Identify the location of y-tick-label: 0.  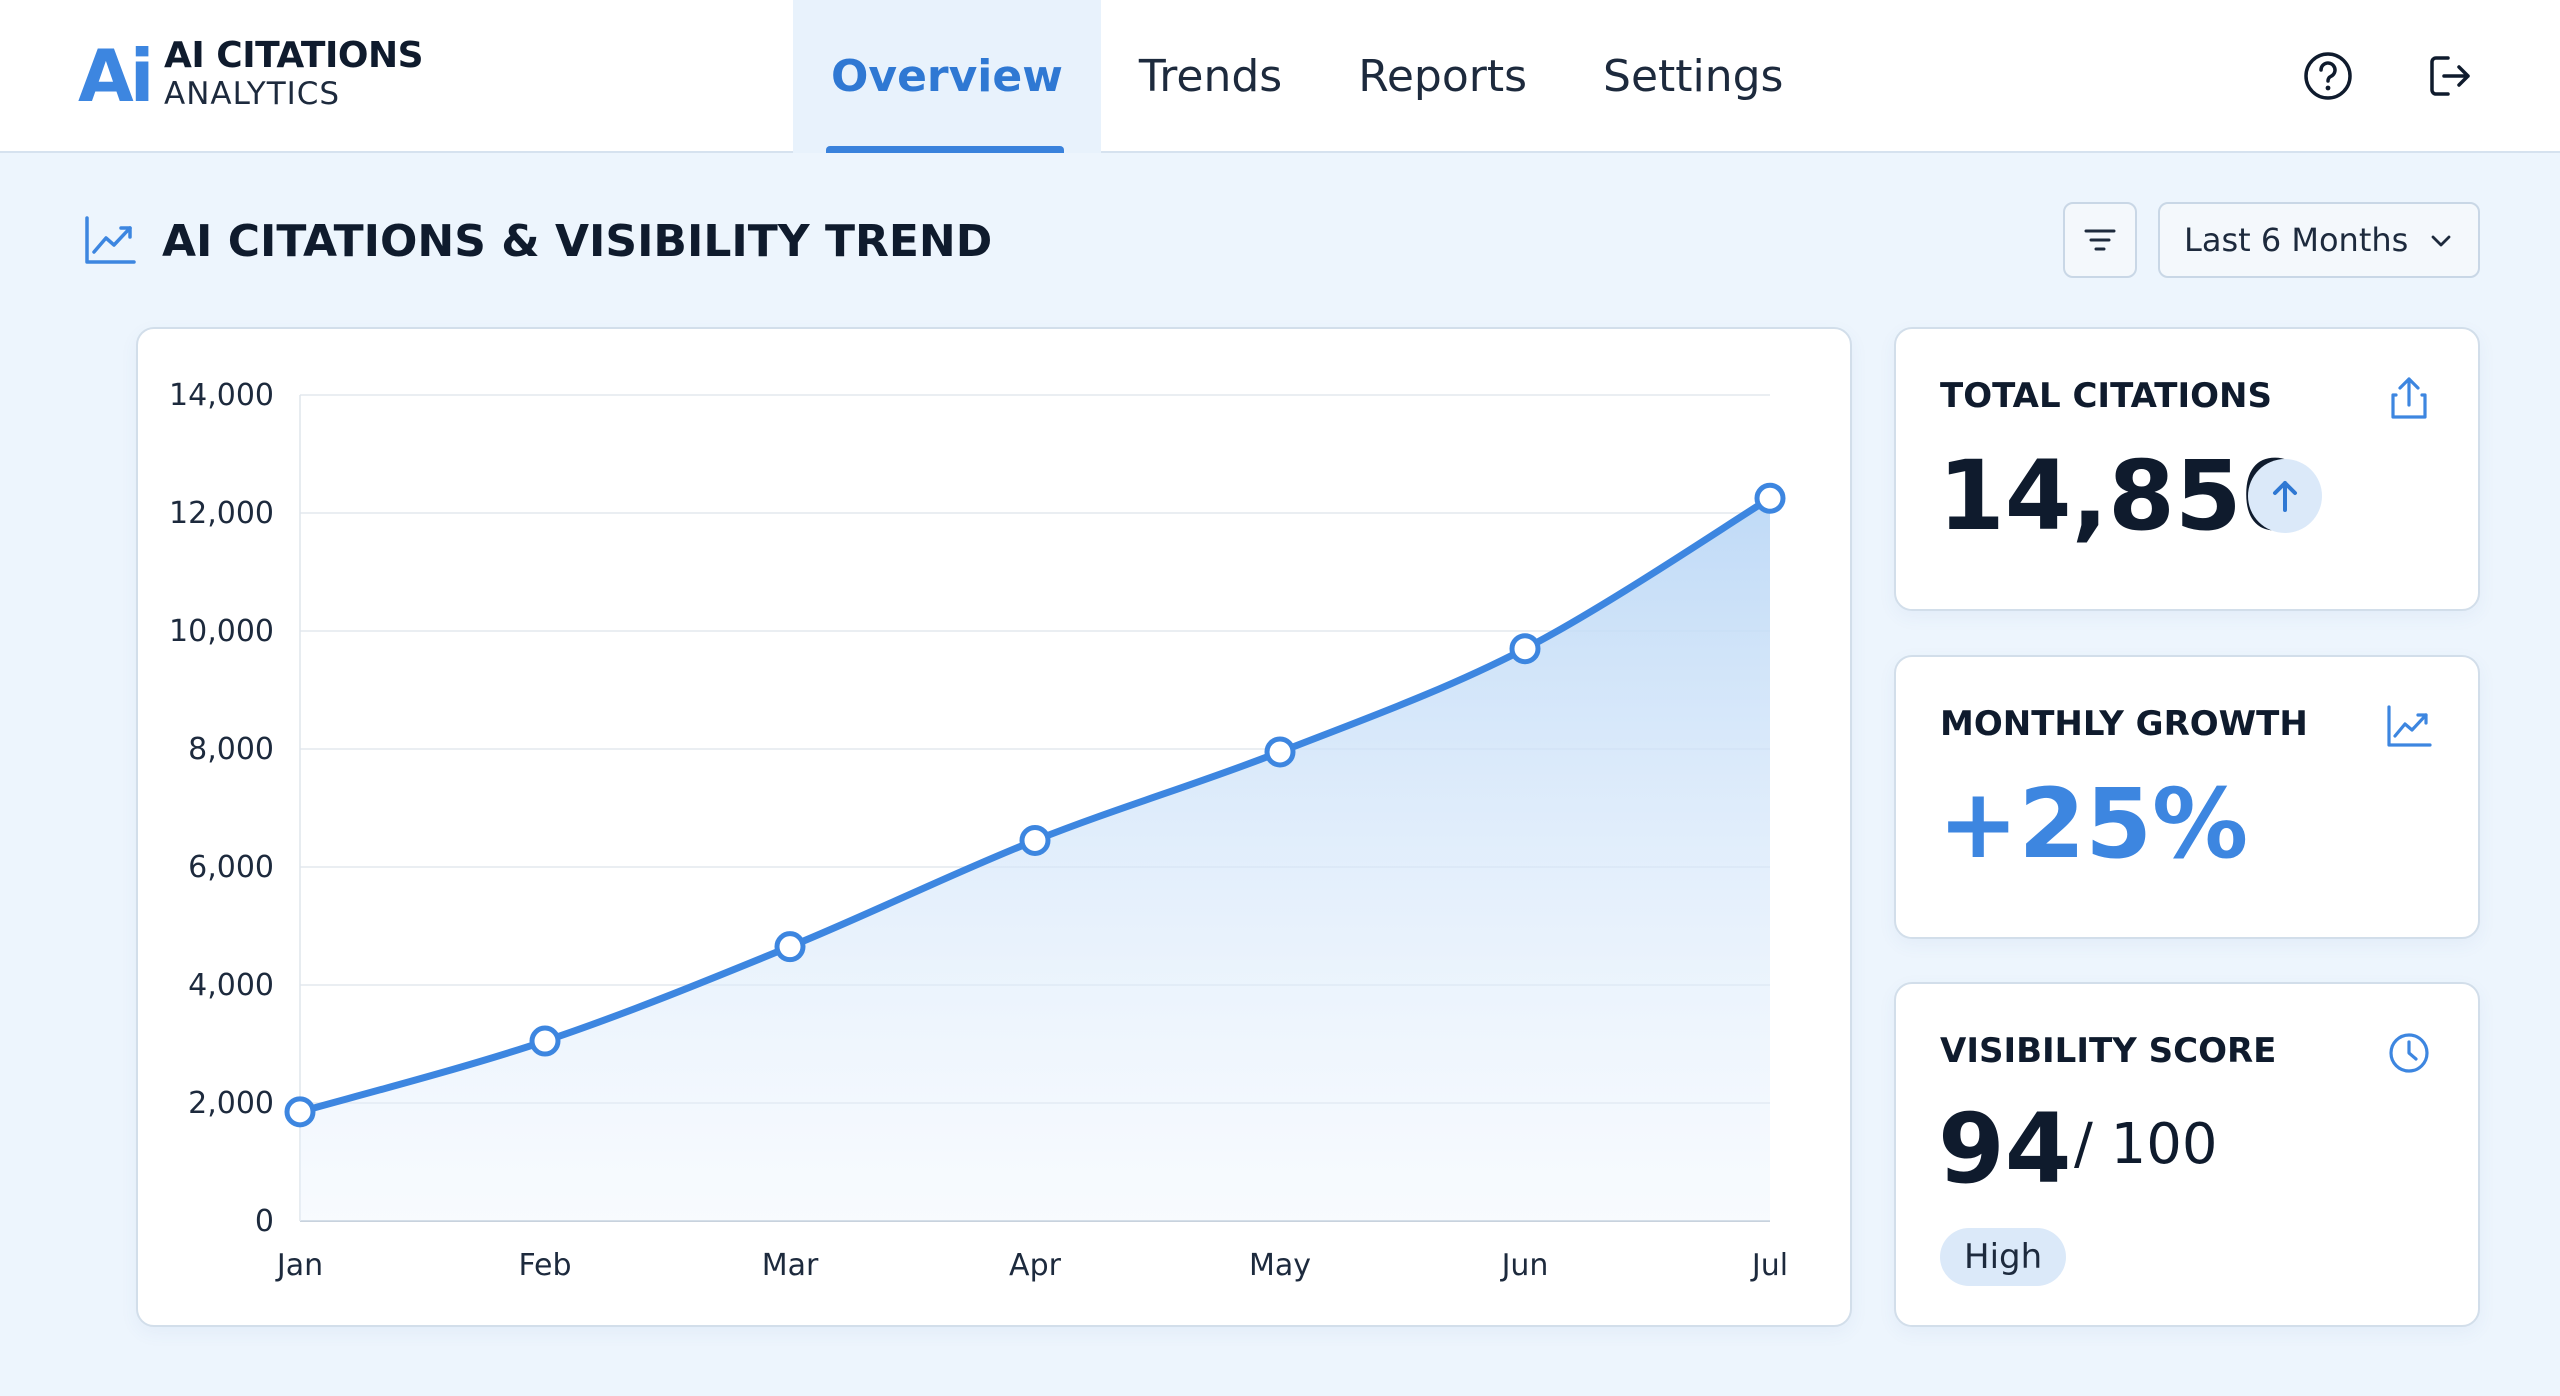
(264, 1221).